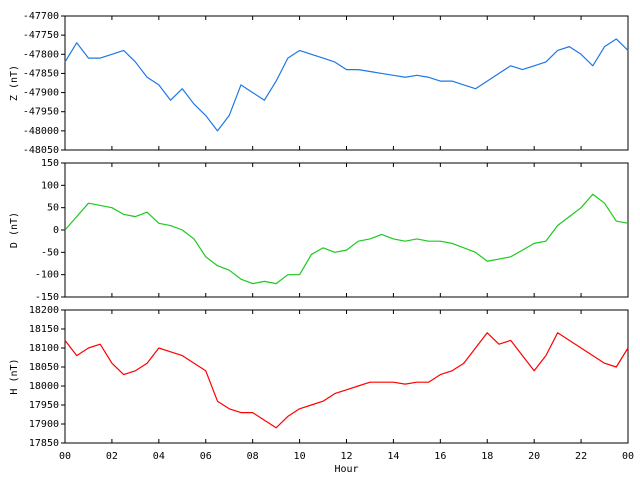  I want to click on y-axis-label: H (nT), so click(14, 376).